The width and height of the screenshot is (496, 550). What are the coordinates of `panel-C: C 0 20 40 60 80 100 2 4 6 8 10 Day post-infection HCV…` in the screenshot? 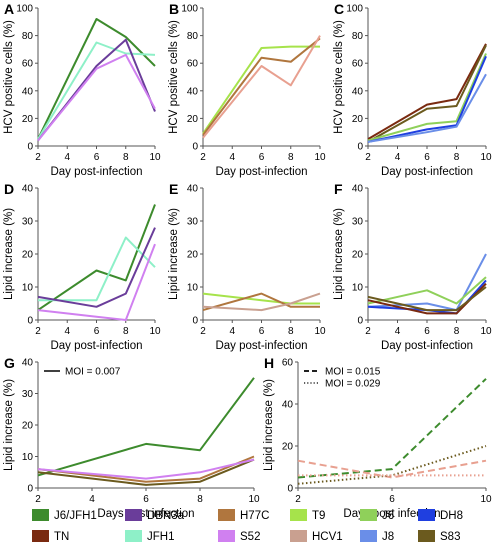 It's located at (412, 89).